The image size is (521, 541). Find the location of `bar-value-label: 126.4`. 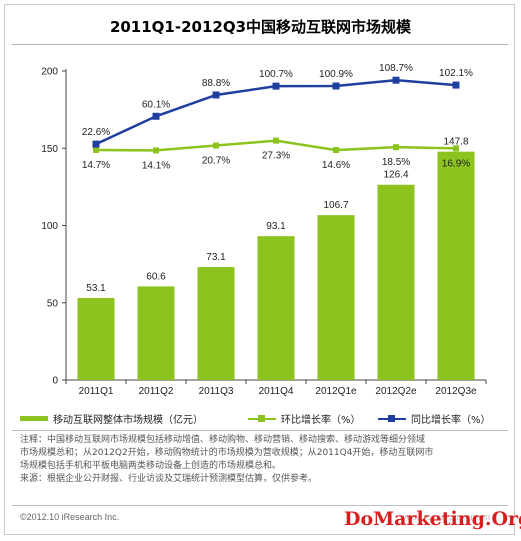

bar-value-label: 126.4 is located at coordinates (395, 175).